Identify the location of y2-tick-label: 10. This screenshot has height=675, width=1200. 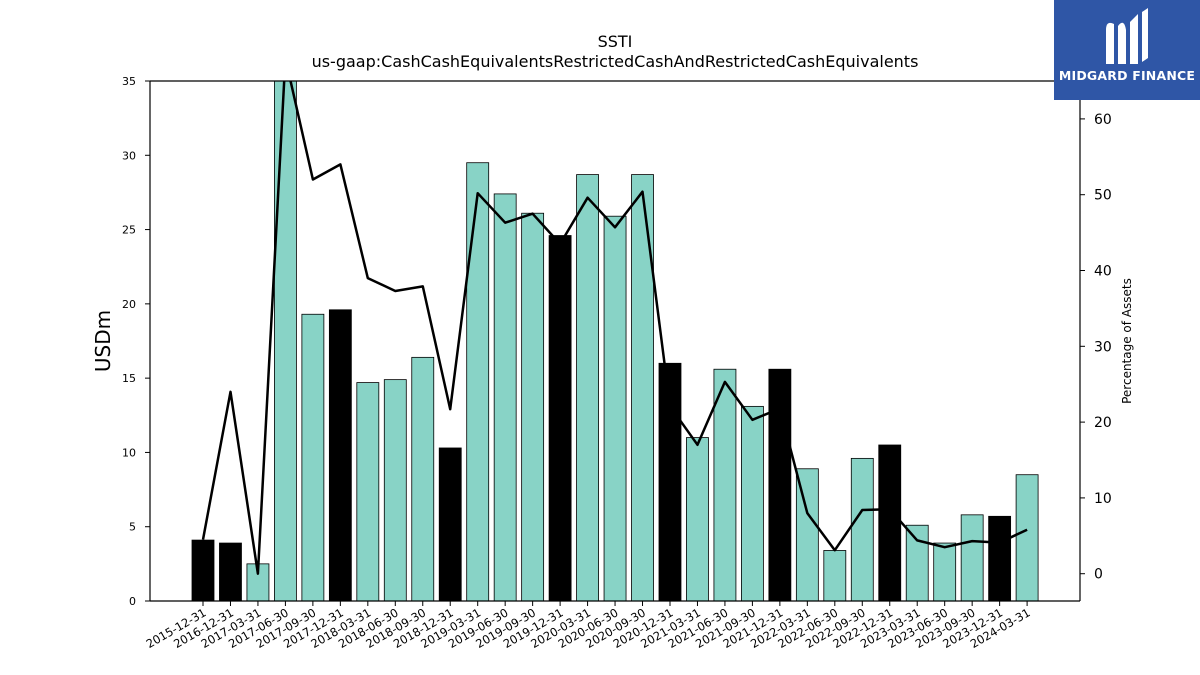
(1103, 499).